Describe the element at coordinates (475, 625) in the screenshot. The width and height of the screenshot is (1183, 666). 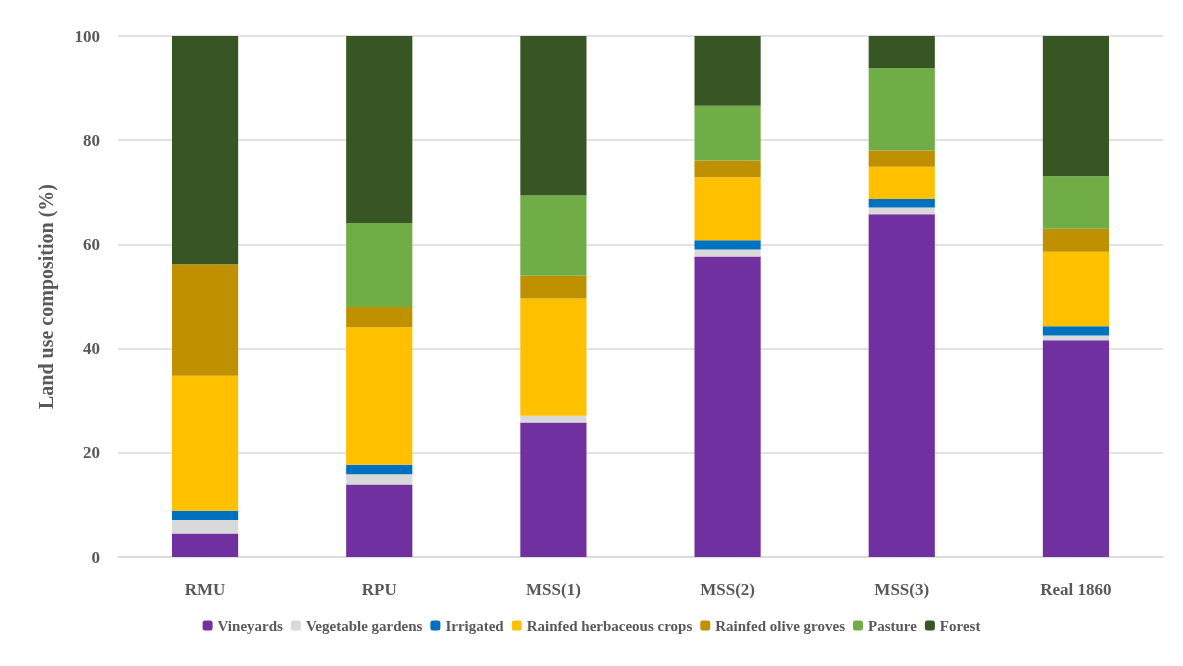
I see `legend-label: Irrigated` at that location.